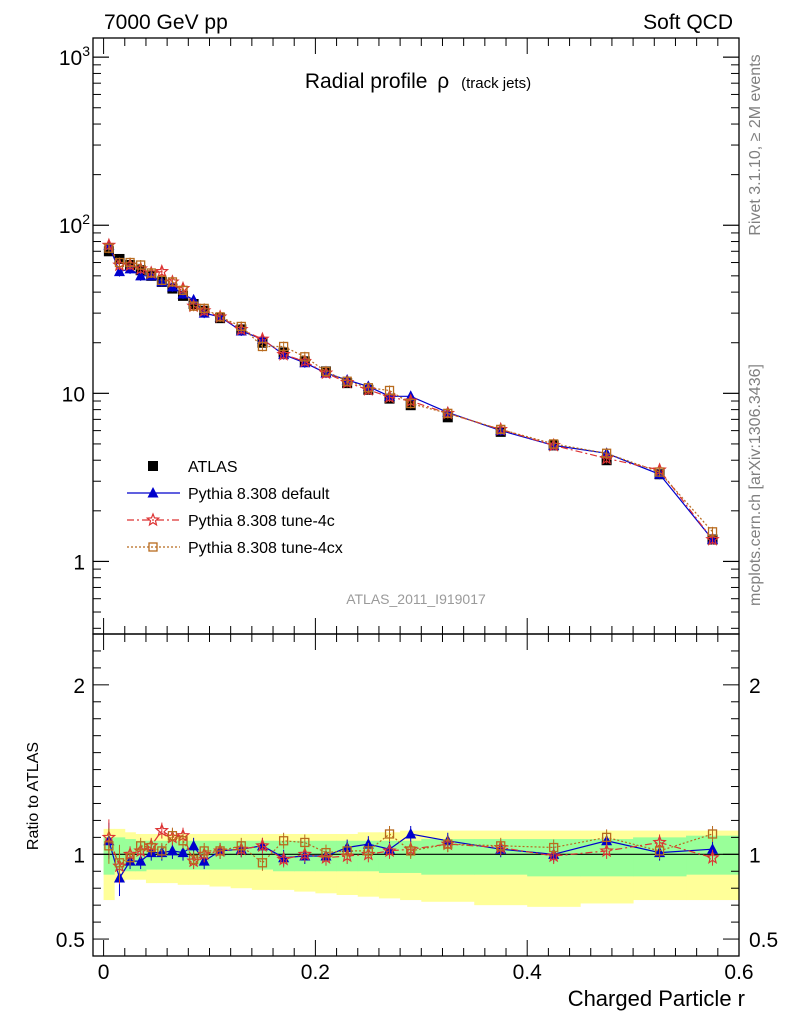  What do you see at coordinates (166, 22) in the screenshot?
I see `header-energy: 7000 GeV pp` at bounding box center [166, 22].